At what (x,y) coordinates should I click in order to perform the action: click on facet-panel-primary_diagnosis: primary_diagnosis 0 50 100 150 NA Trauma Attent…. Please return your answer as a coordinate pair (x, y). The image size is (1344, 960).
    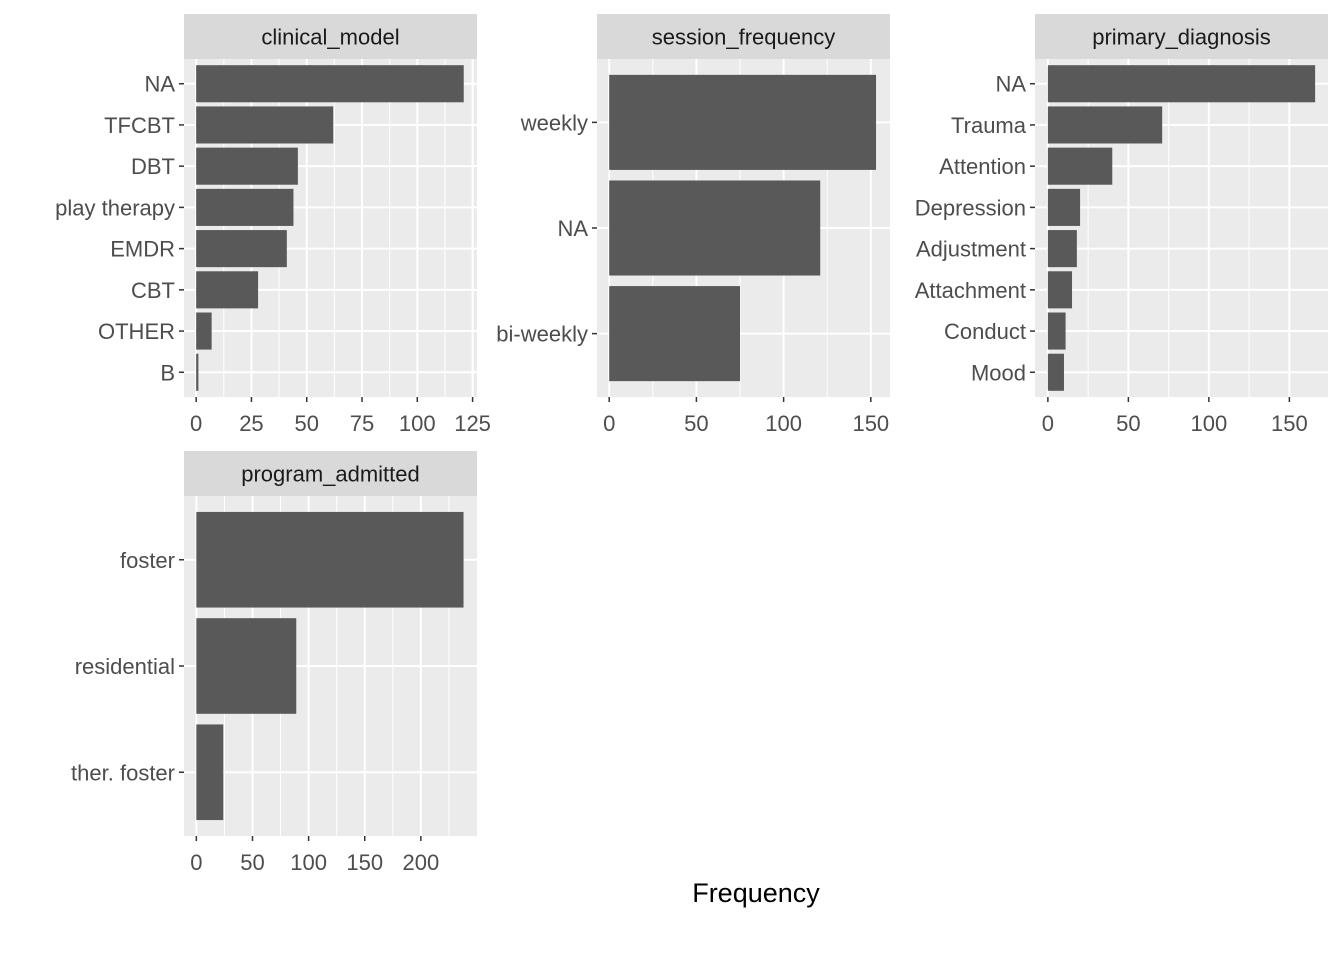
    Looking at the image, I should click on (1121, 225).